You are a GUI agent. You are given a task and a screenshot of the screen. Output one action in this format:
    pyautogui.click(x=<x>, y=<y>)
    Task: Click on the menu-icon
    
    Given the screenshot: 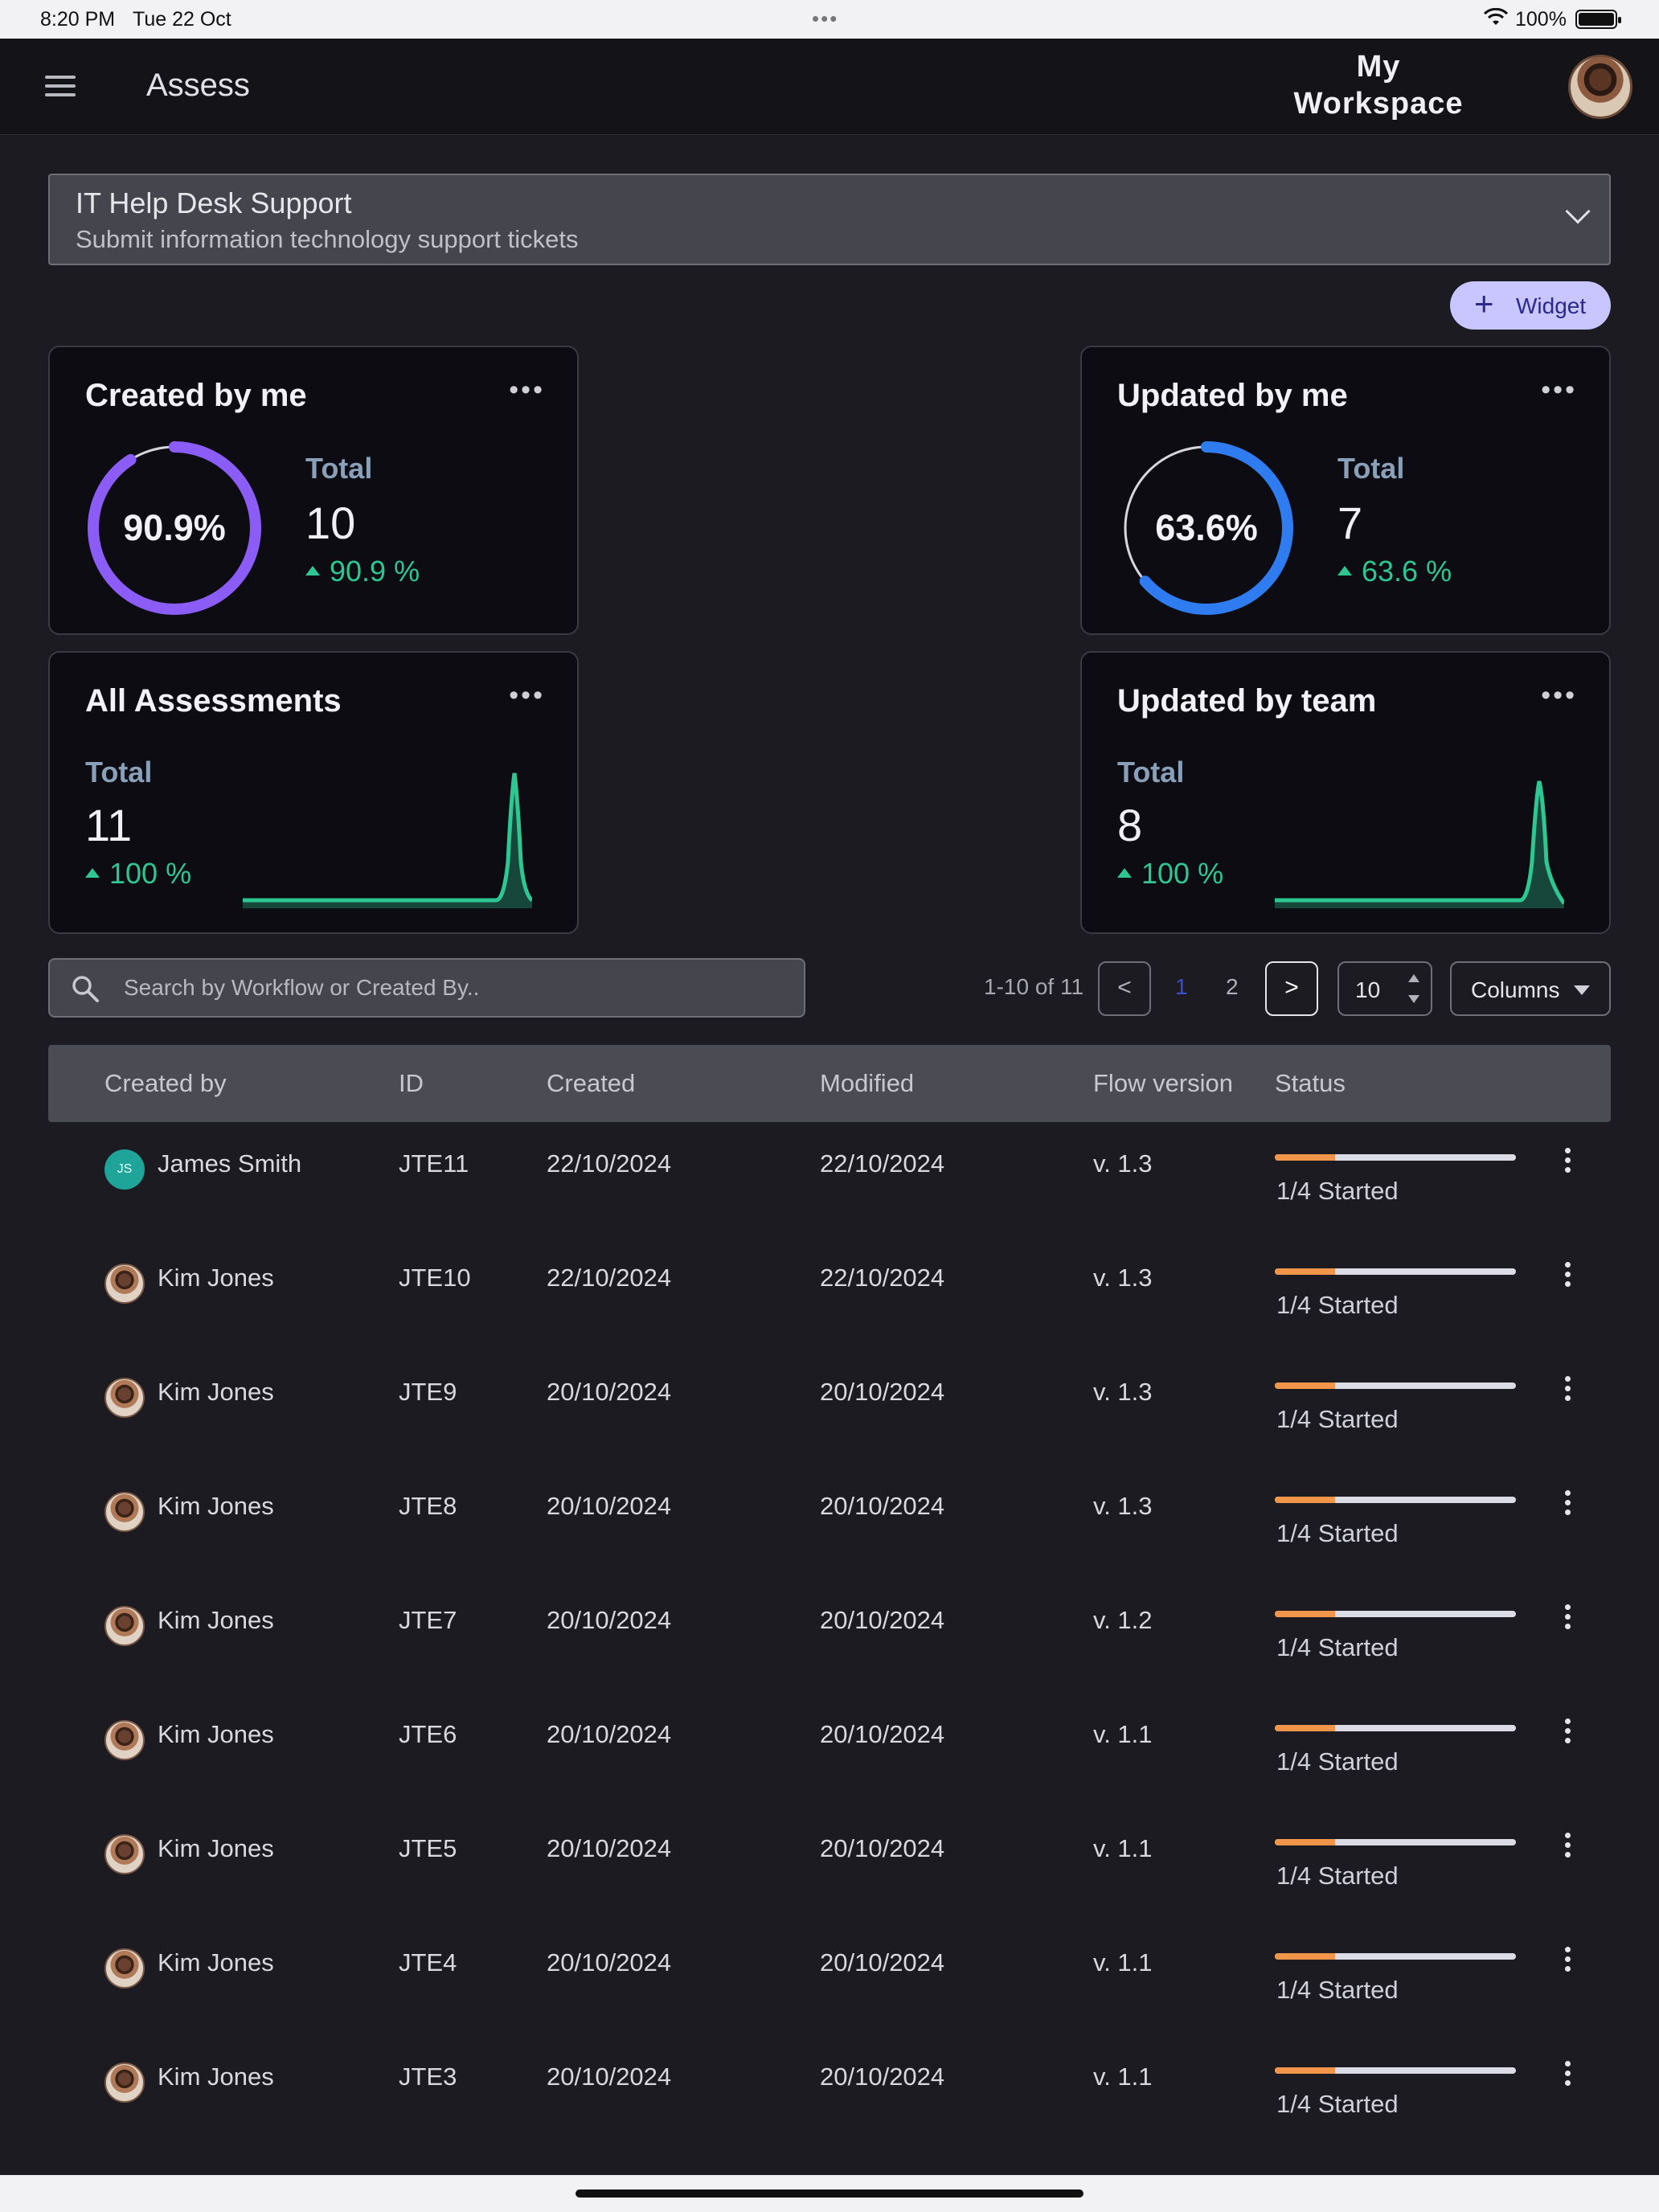 What is the action you would take?
    pyautogui.click(x=61, y=87)
    